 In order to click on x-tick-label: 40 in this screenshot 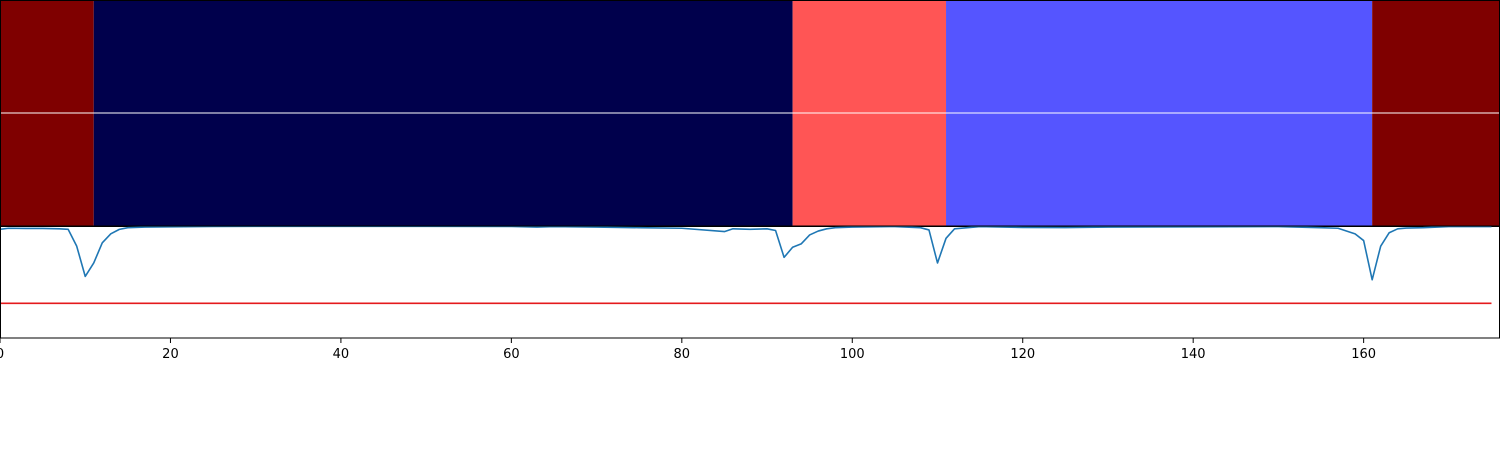, I will do `click(341, 354)`.